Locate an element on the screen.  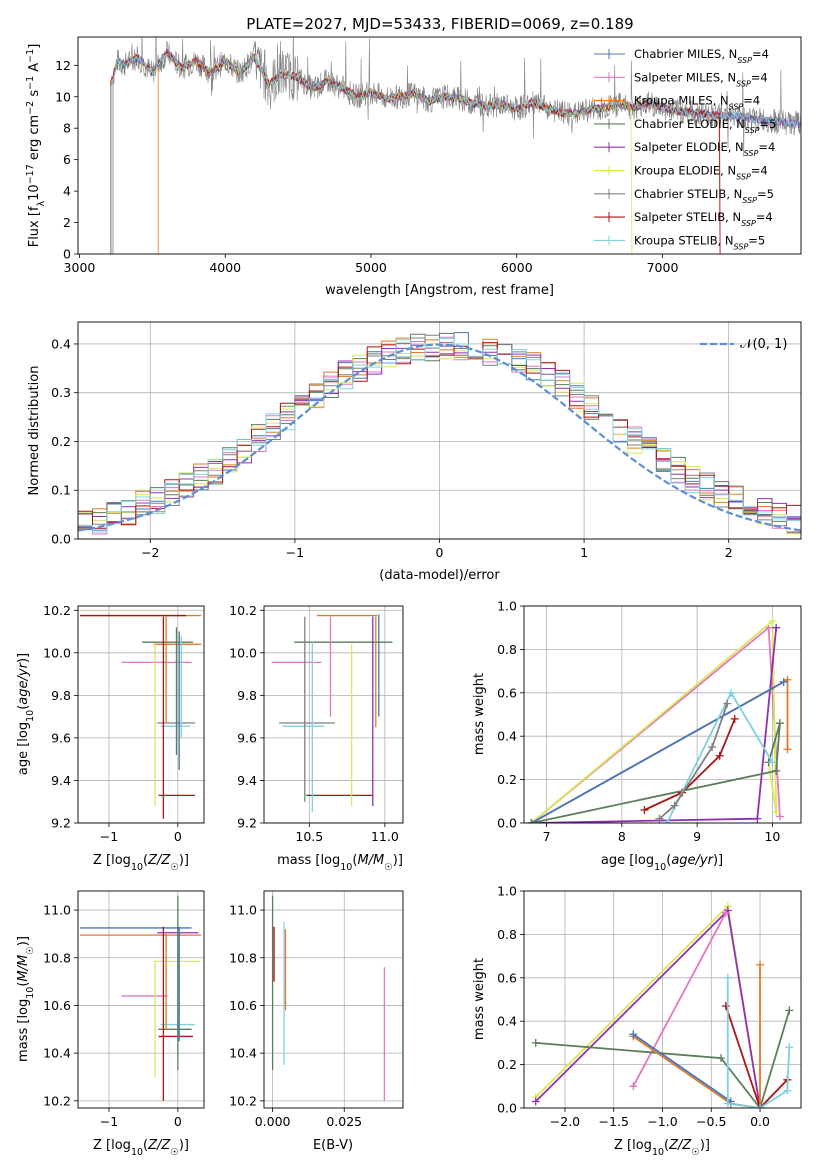
mass-vs-z-xlabel-part: ( is located at coordinates (145, 1145).